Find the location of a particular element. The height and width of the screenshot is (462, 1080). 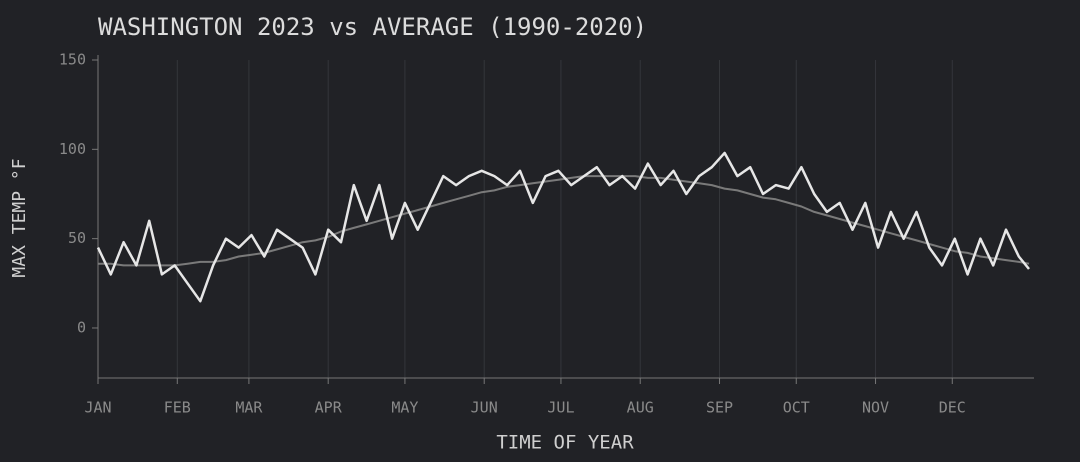

y-tick-label: 50 is located at coordinates (77, 238).